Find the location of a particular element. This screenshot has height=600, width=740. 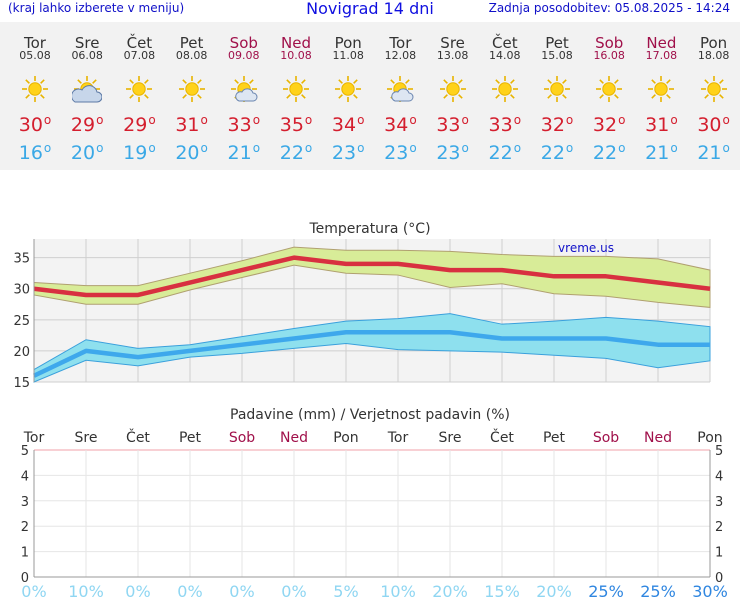

y-tick-label: 30 is located at coordinates (21, 290).